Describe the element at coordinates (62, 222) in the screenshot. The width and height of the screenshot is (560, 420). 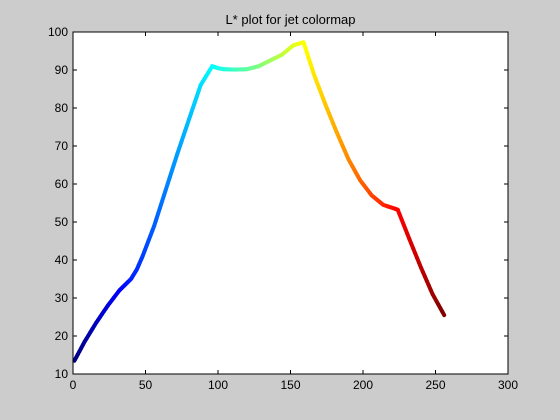
I see `y-tick-label: 50` at that location.